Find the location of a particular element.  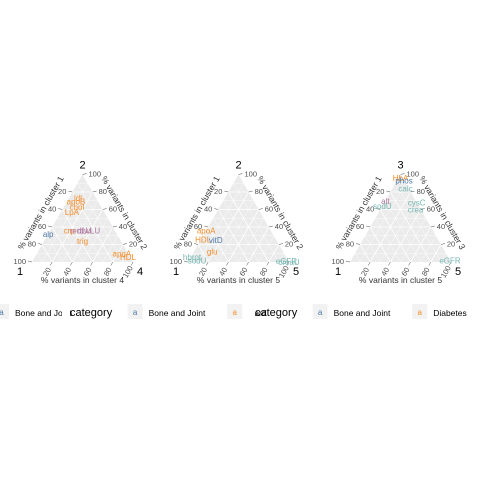

data-label-hdl: HDL is located at coordinates (128, 257).